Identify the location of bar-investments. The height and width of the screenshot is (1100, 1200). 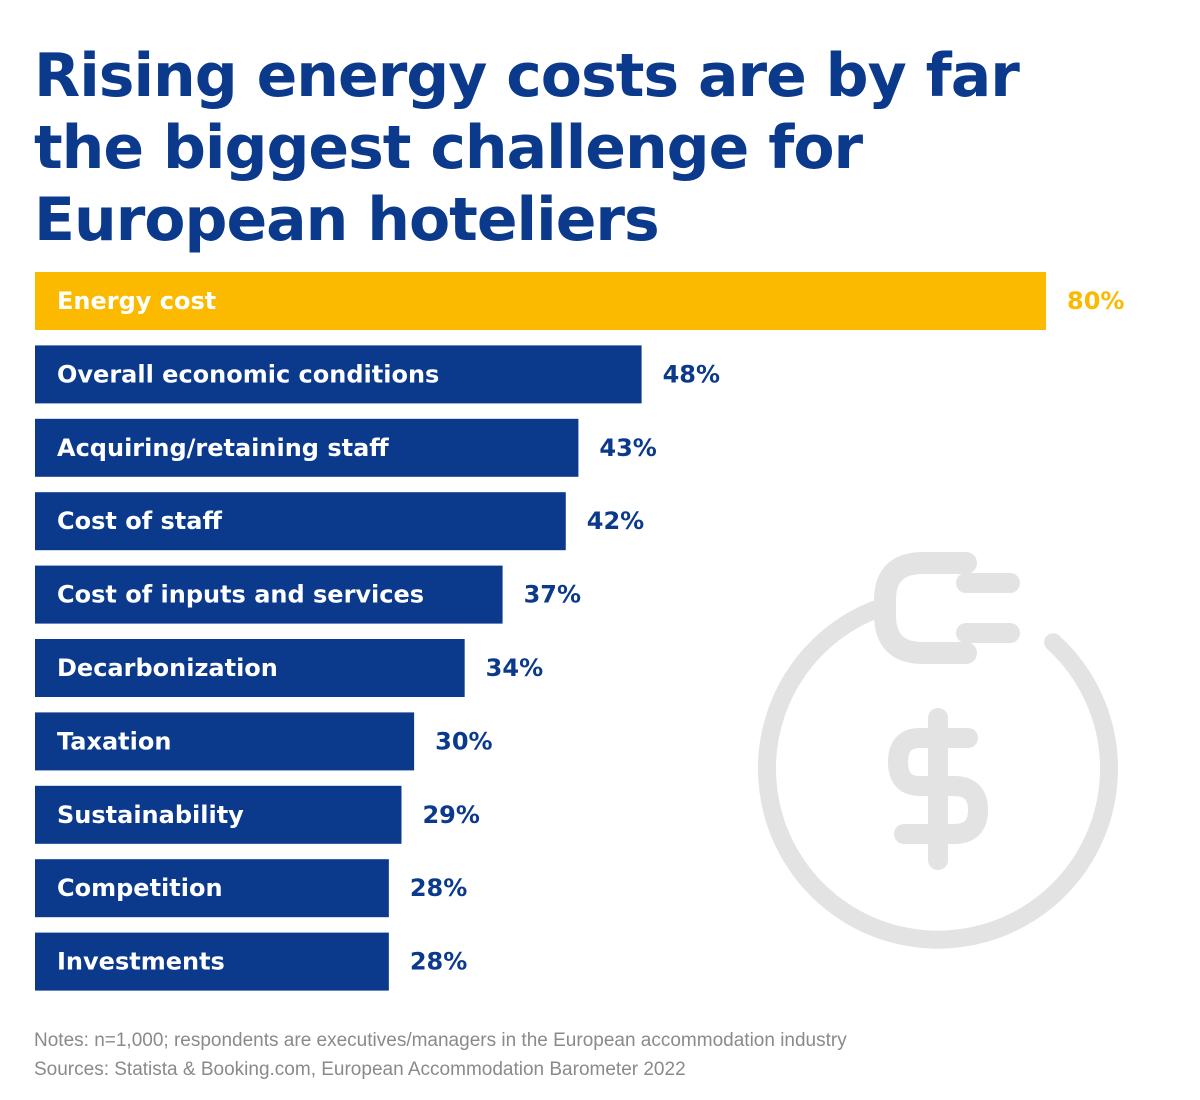
(212, 961).